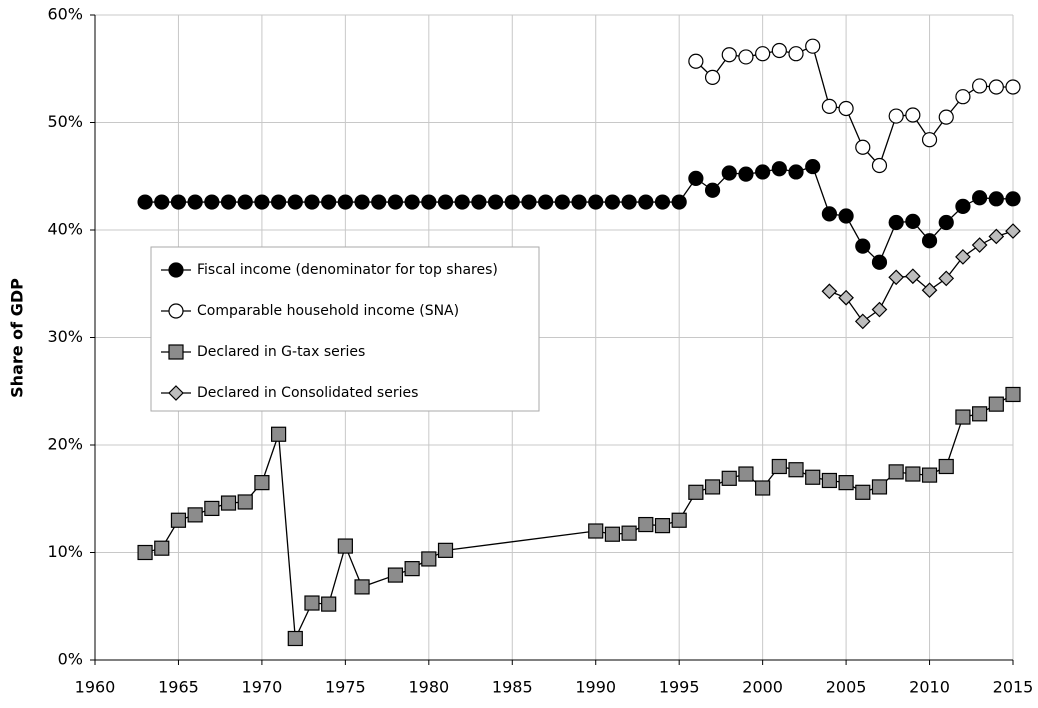 The image size is (1038, 708). I want to click on legend-marker, so click(176, 352).